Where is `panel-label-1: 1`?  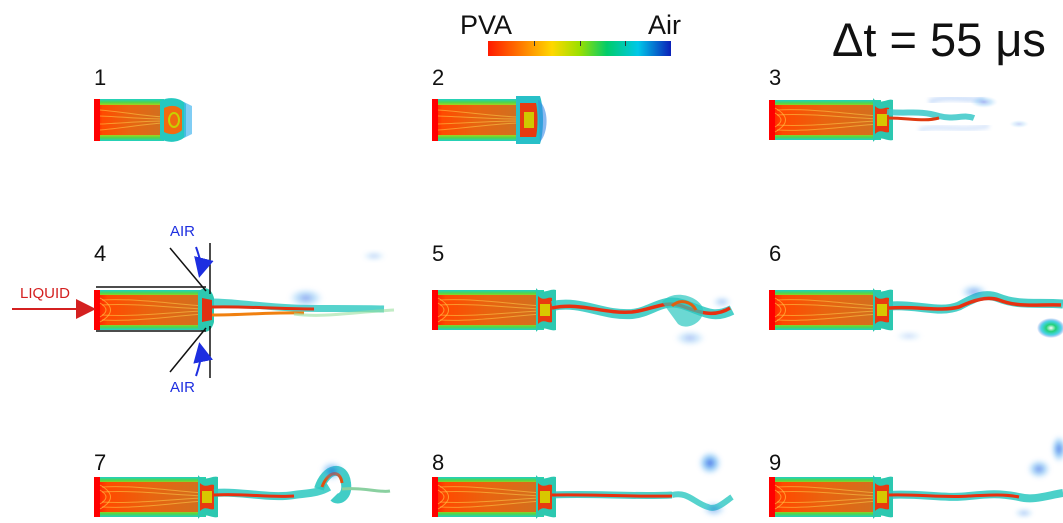 panel-label-1: 1 is located at coordinates (100, 77).